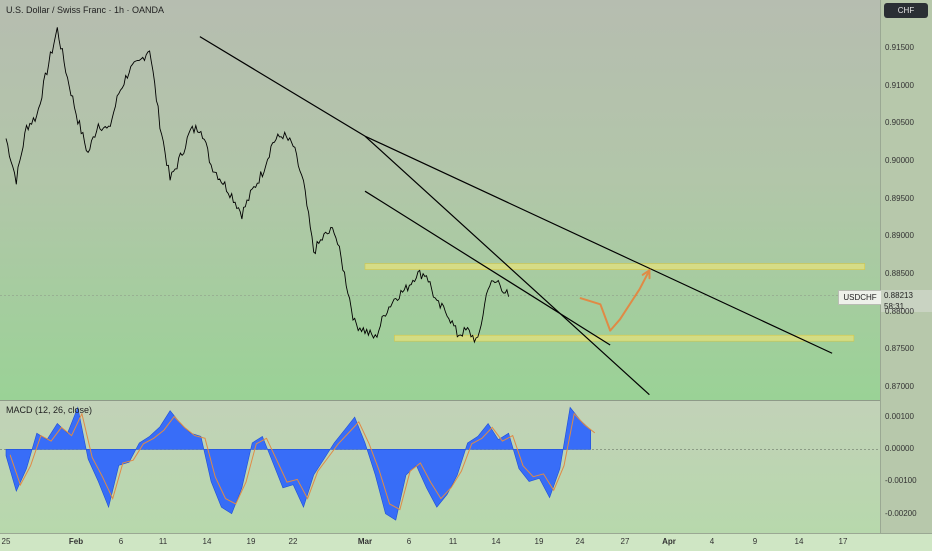  Describe the element at coordinates (899, 417) in the screenshot. I see `macd-tick-label: 0.00100` at that location.